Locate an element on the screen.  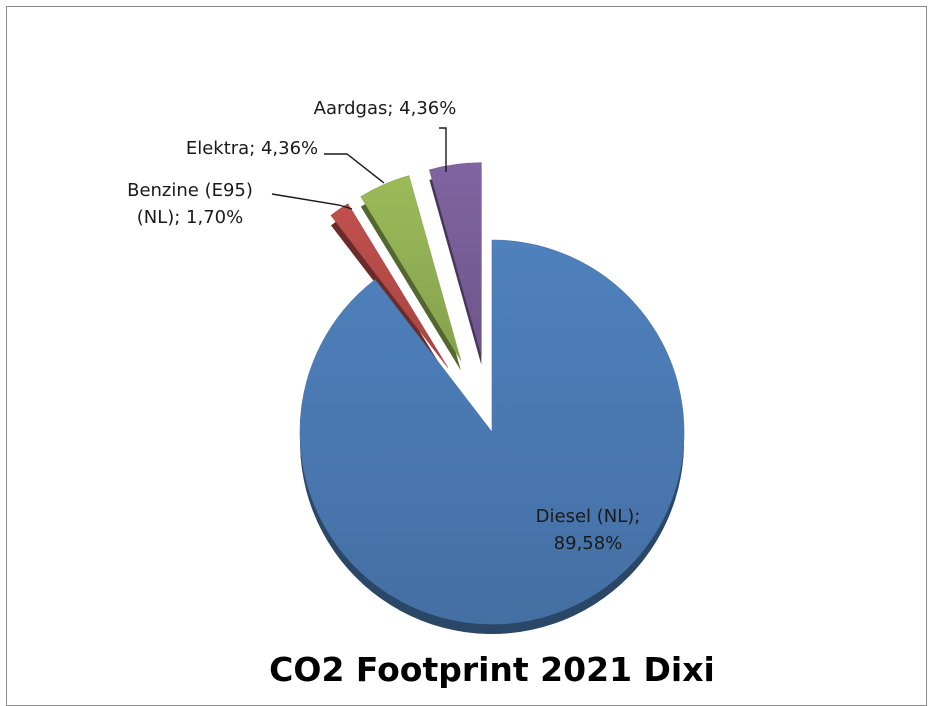
slice-label-line: Aardgas; 4,36% is located at coordinates (385, 108).